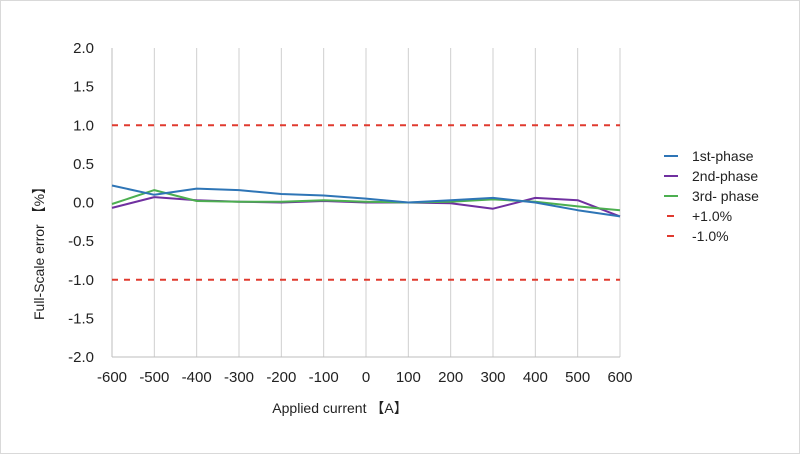  I want to click on x-tick-label: 500, so click(577, 377).